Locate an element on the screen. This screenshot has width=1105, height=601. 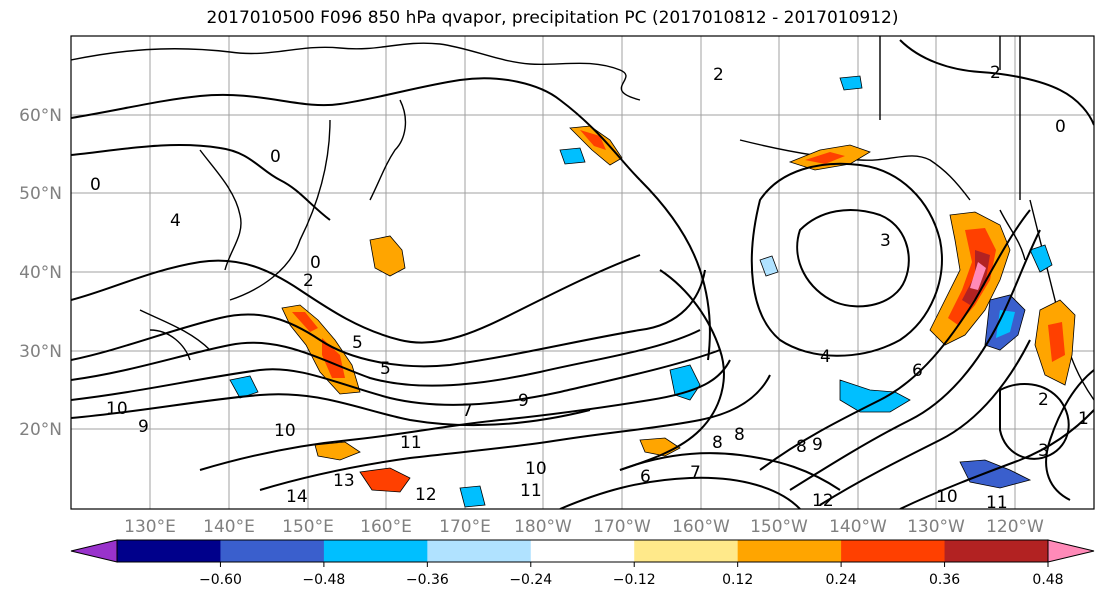
colorbar-tick-label: 0.12 is located at coordinates (737, 580).